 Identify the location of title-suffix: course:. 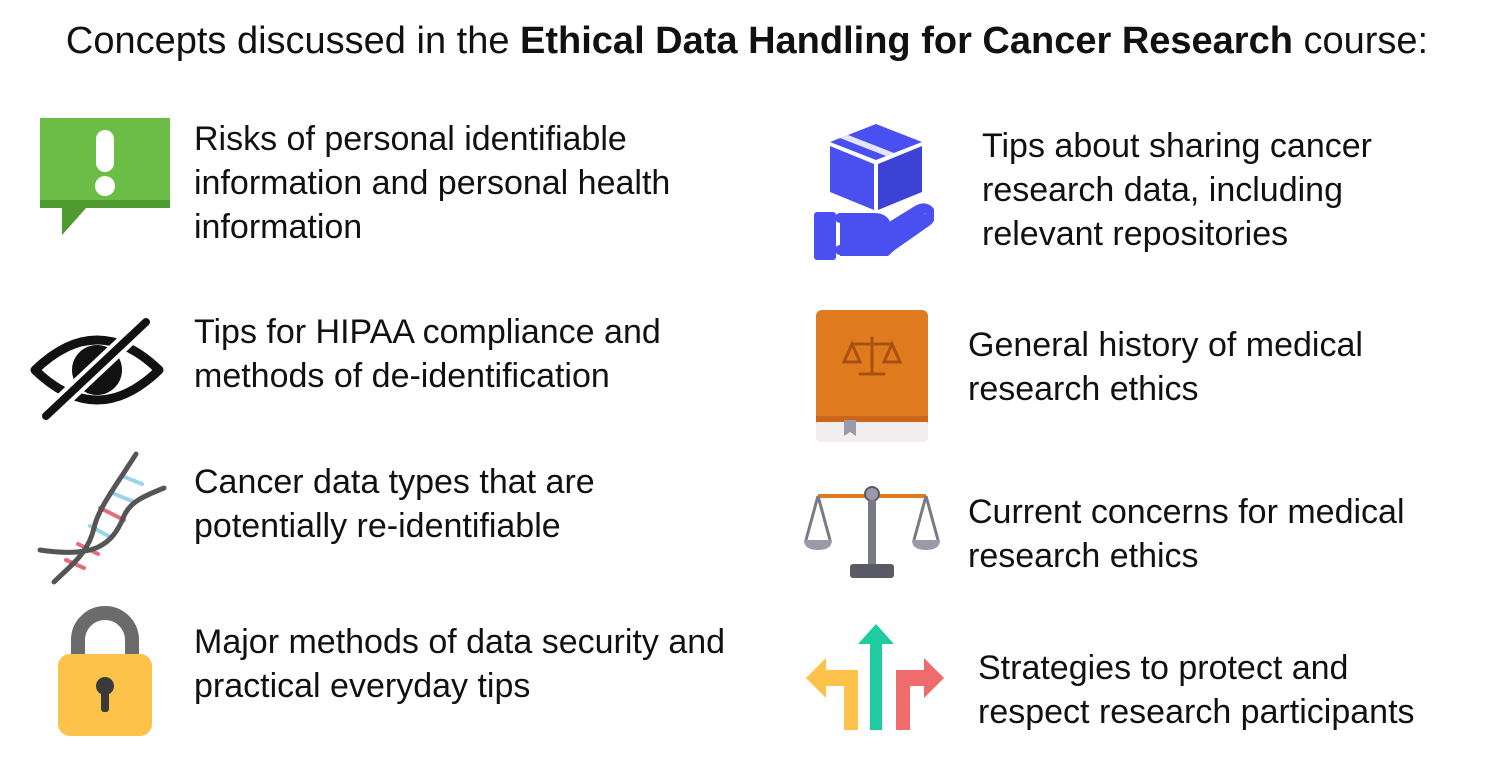
(1360, 41).